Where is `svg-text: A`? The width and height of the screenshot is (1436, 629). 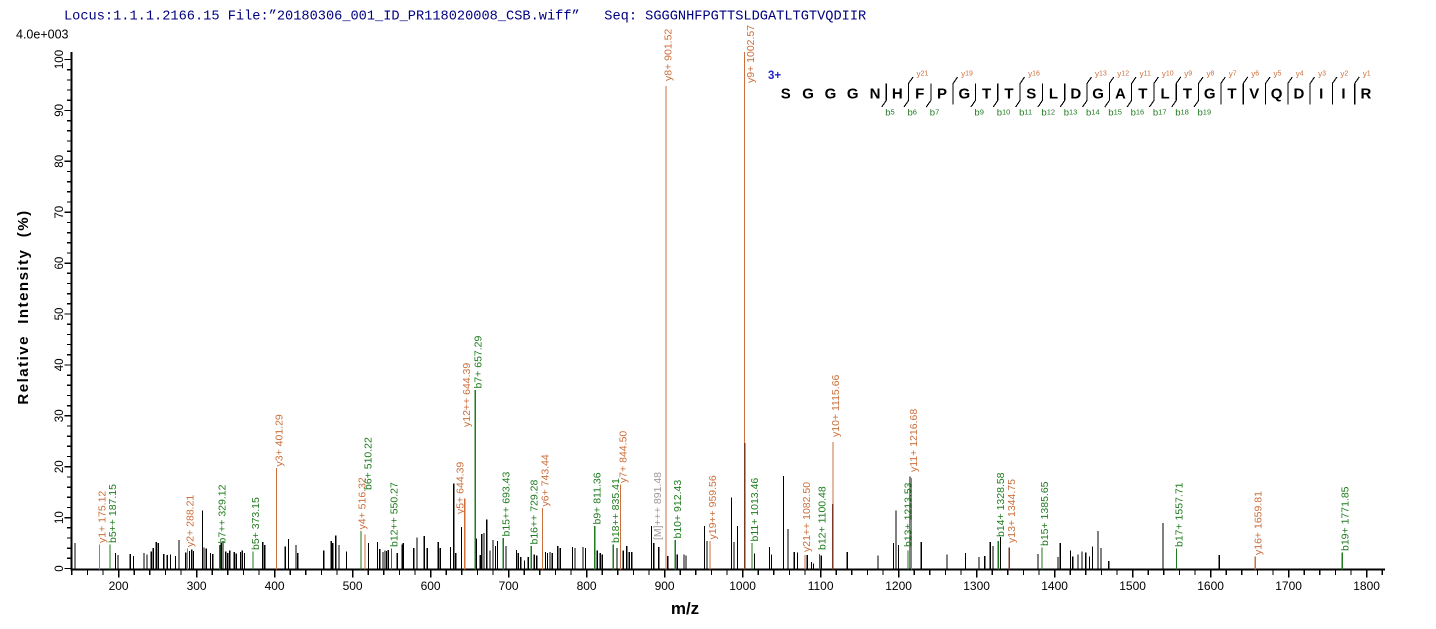 svg-text: A is located at coordinates (1120, 94).